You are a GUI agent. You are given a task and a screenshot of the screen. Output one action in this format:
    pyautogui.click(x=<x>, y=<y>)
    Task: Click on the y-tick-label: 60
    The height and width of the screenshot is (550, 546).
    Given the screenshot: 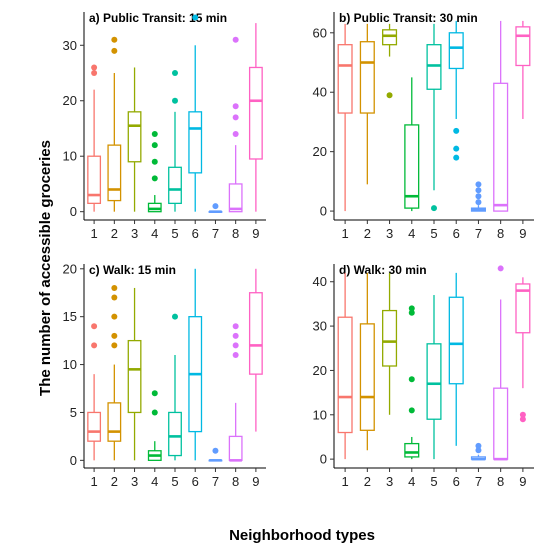 What is the action you would take?
    pyautogui.click(x=320, y=32)
    